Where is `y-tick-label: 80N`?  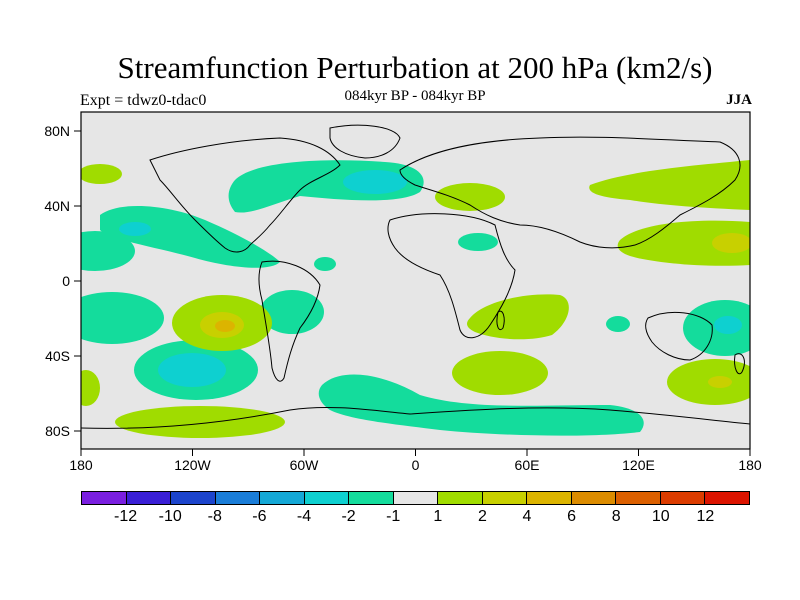 y-tick-label: 80N is located at coordinates (57, 131).